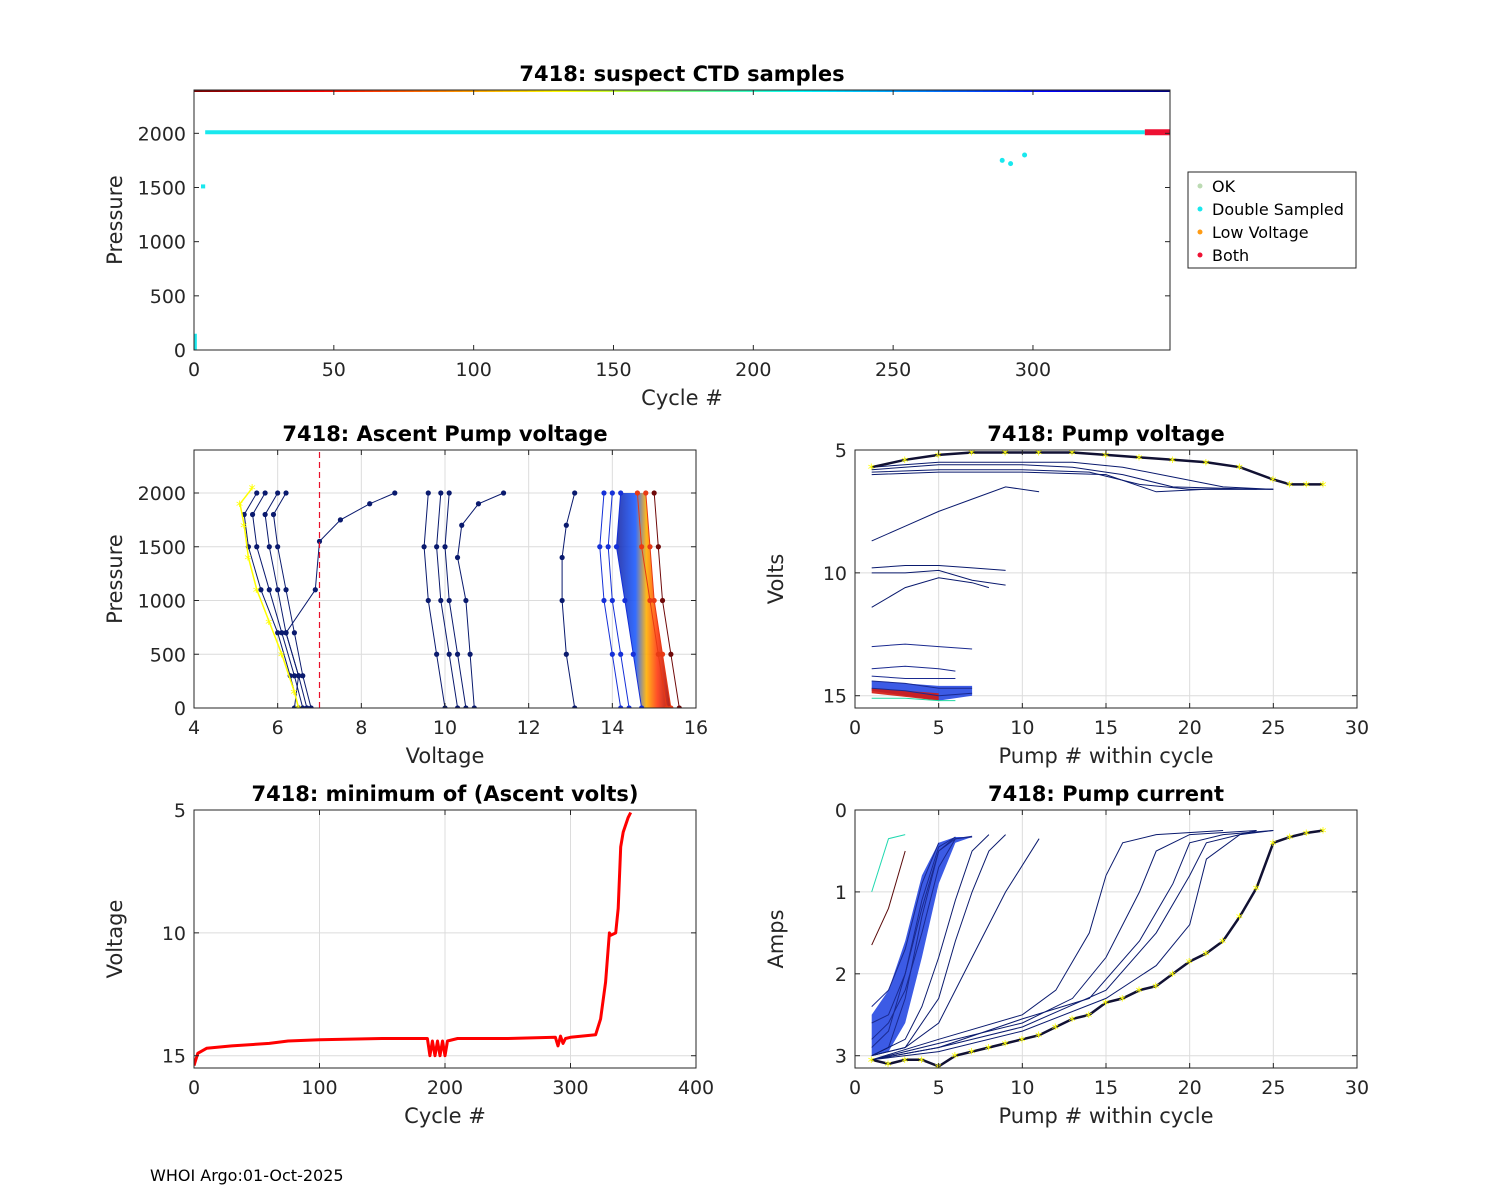 This screenshot has height=1200, width=1500. Describe the element at coordinates (180, 351) in the screenshot. I see `y-tick-label: 0` at that location.